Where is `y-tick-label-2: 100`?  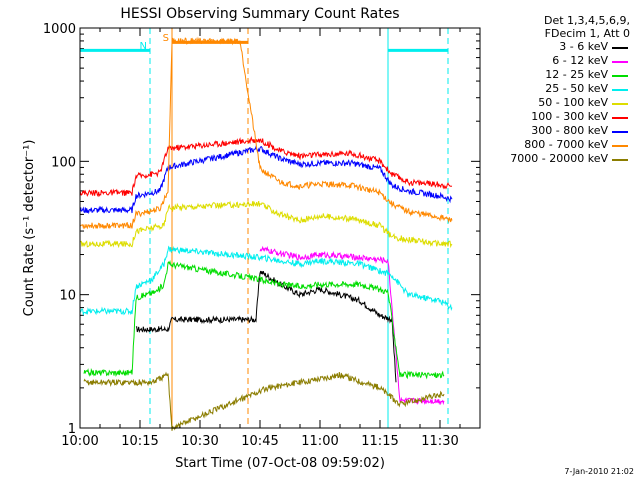
y-tick-label-2: 100 is located at coordinates (63, 162).